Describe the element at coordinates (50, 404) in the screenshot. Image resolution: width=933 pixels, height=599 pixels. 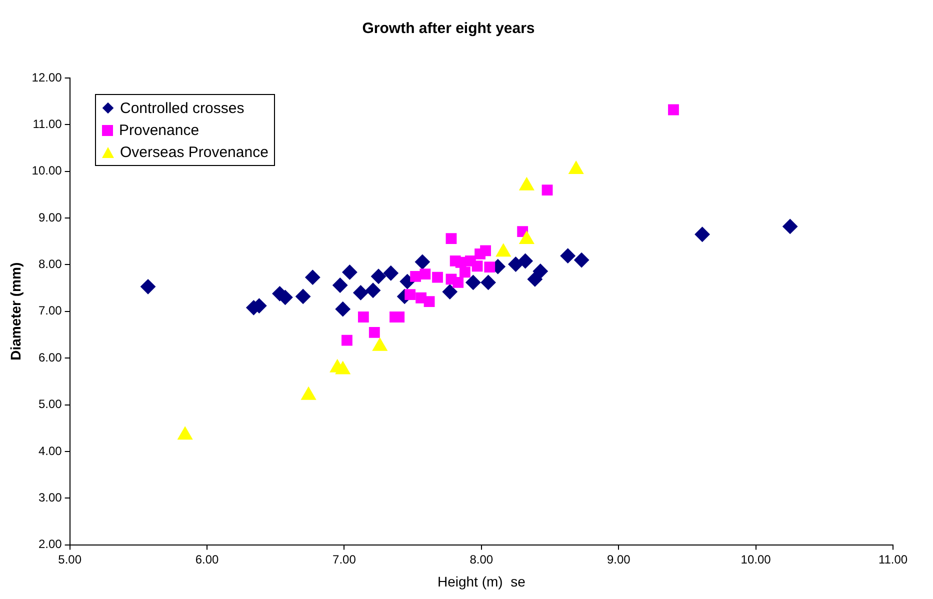
I see `y-tick-label: 5.00` at that location.